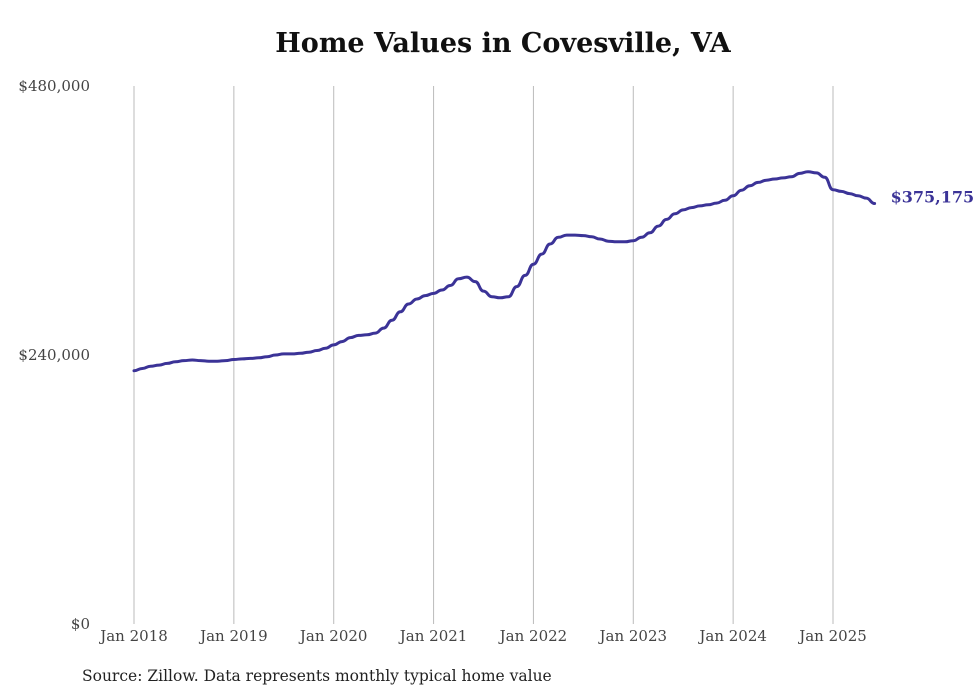 The height and width of the screenshot is (699, 980). Describe the element at coordinates (732, 636) in the screenshot. I see `x-tick-label: Jan 2024` at that location.